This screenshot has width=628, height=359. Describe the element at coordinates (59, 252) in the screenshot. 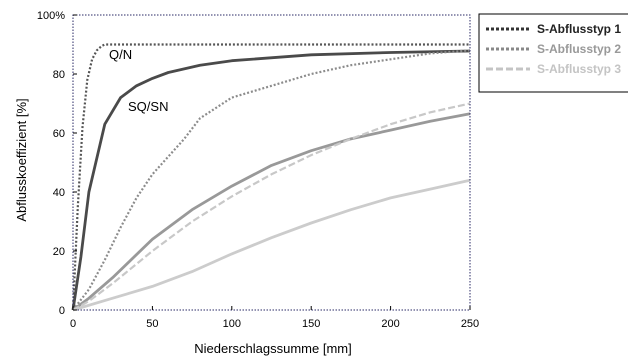

I see `y-tick-label: 20` at that location.